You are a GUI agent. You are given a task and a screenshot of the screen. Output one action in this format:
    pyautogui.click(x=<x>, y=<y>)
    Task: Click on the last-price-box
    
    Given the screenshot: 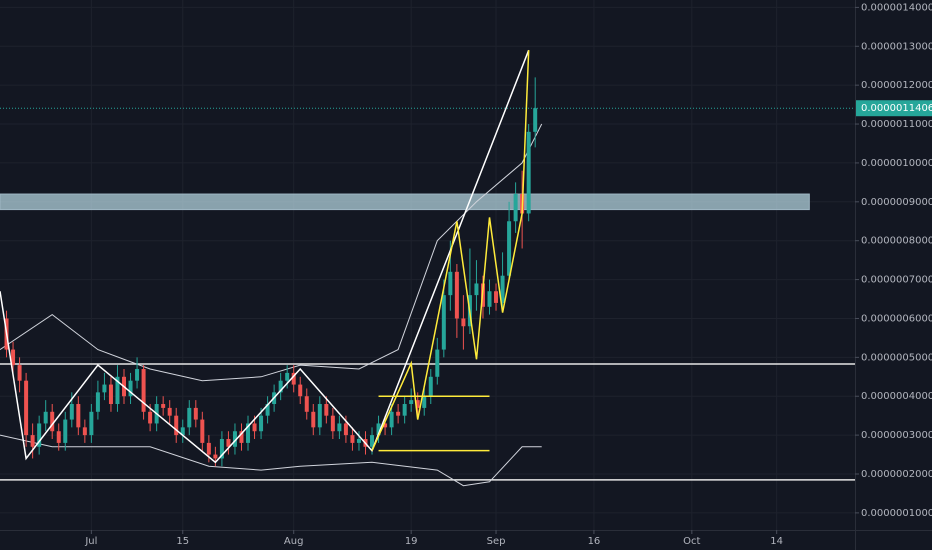 What is the action you would take?
    pyautogui.click(x=894, y=108)
    